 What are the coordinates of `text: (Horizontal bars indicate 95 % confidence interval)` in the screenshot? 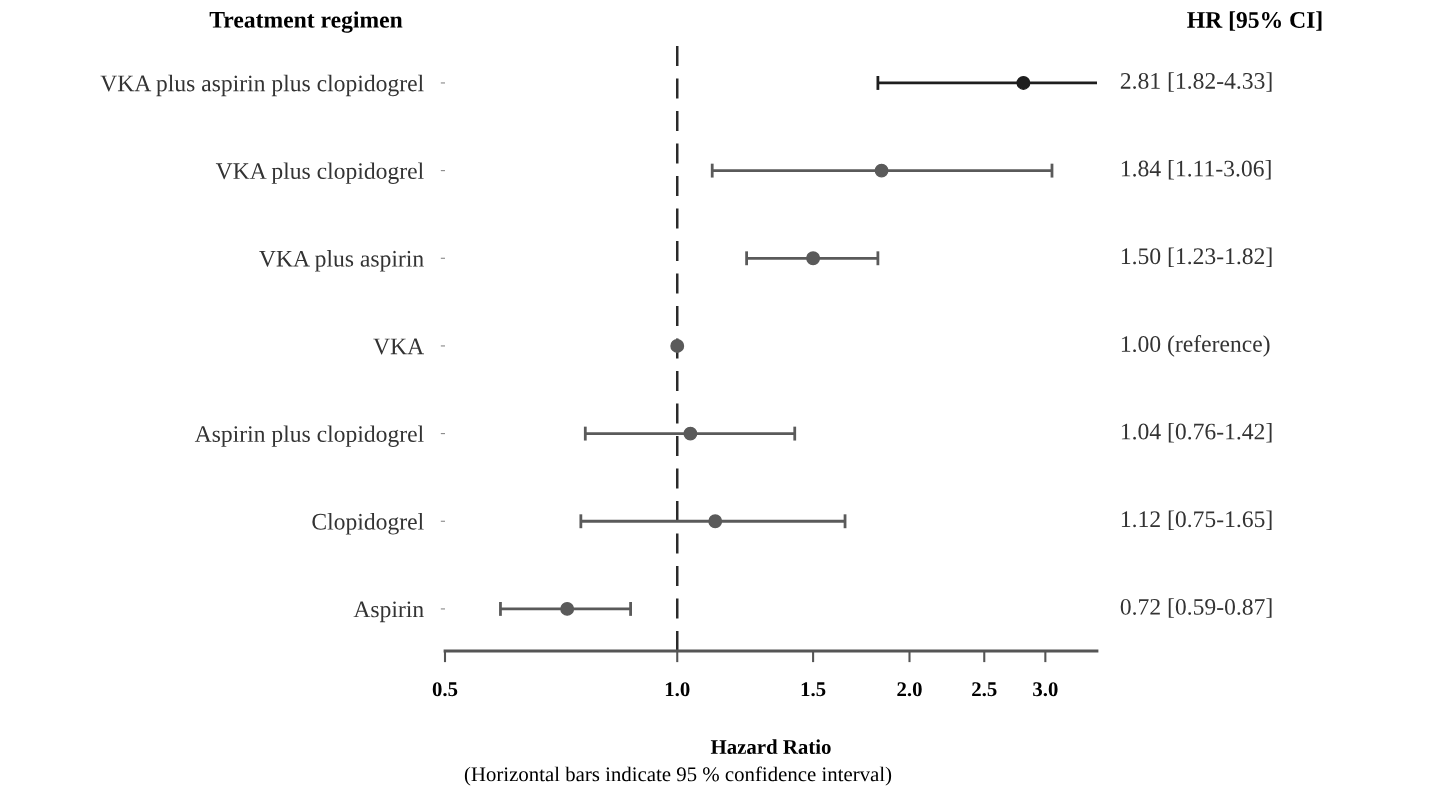 It's located at (678, 776).